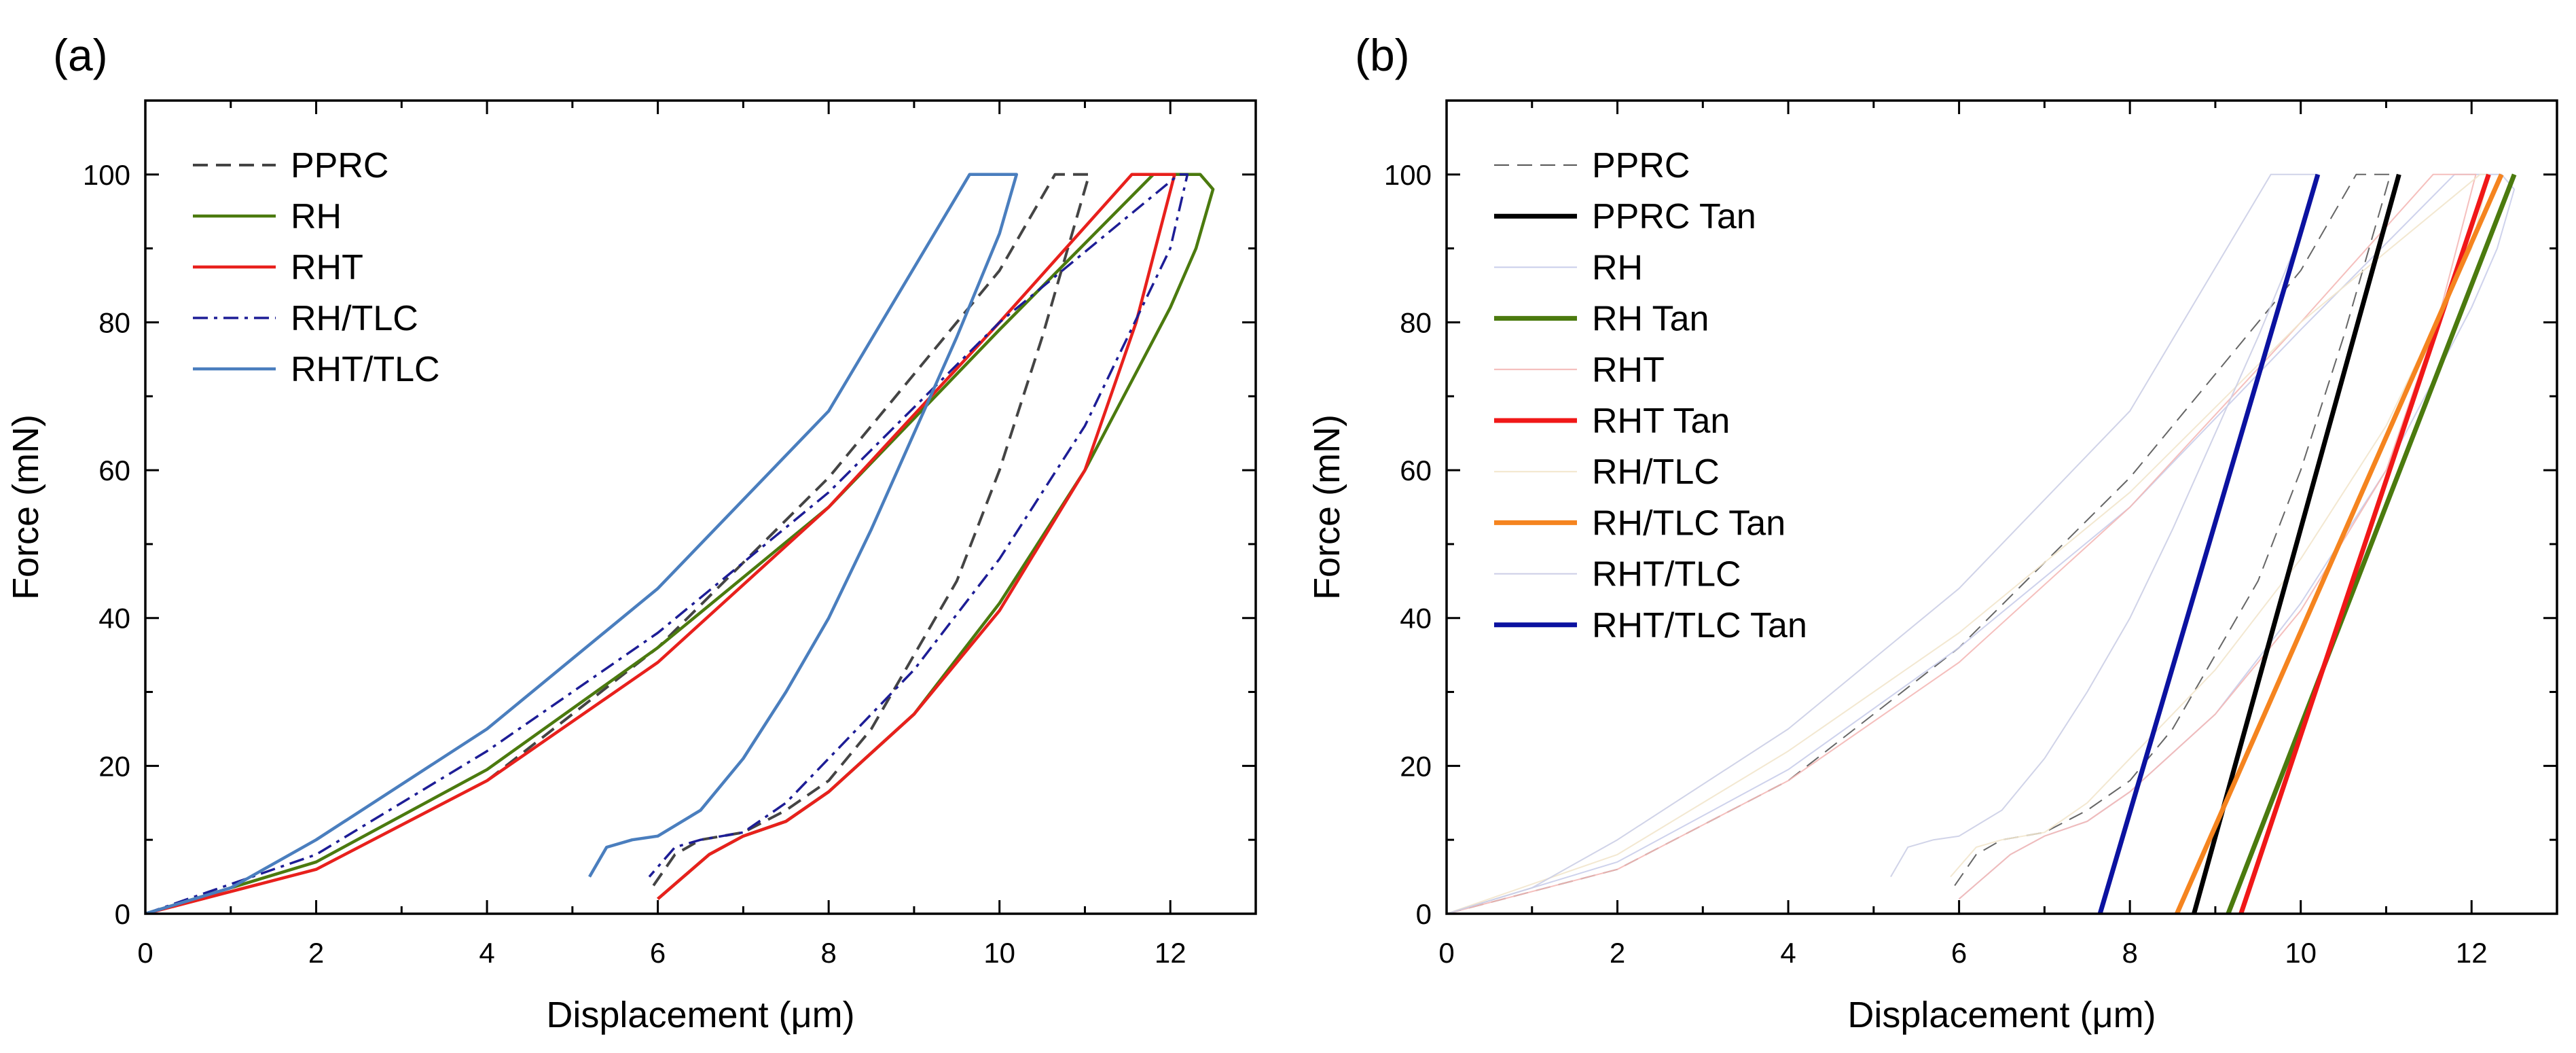 This screenshot has height=1053, width=2576. I want to click on tangent-line-pprc-tan, so click(2296, 543).